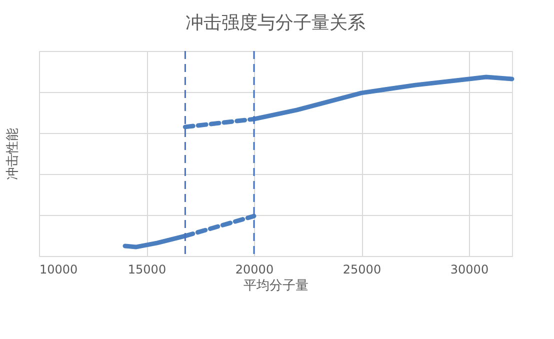 The height and width of the screenshot is (339, 554). What do you see at coordinates (276, 286) in the screenshot?
I see `x-axis-title: 平均分子量` at bounding box center [276, 286].